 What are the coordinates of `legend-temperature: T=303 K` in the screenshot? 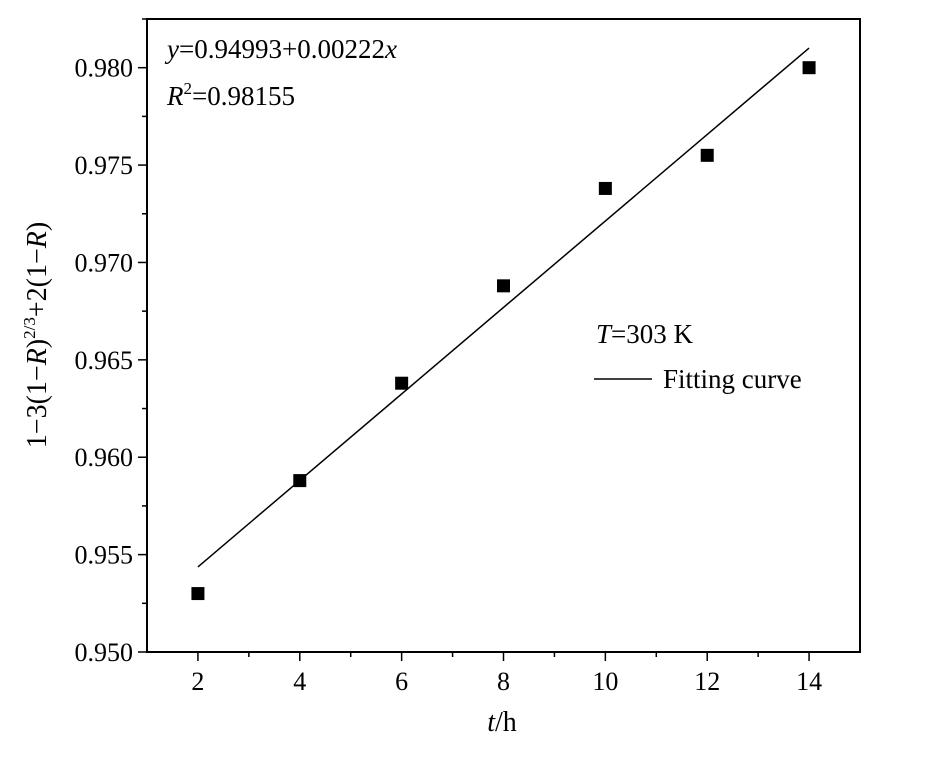 It's located at (645, 334).